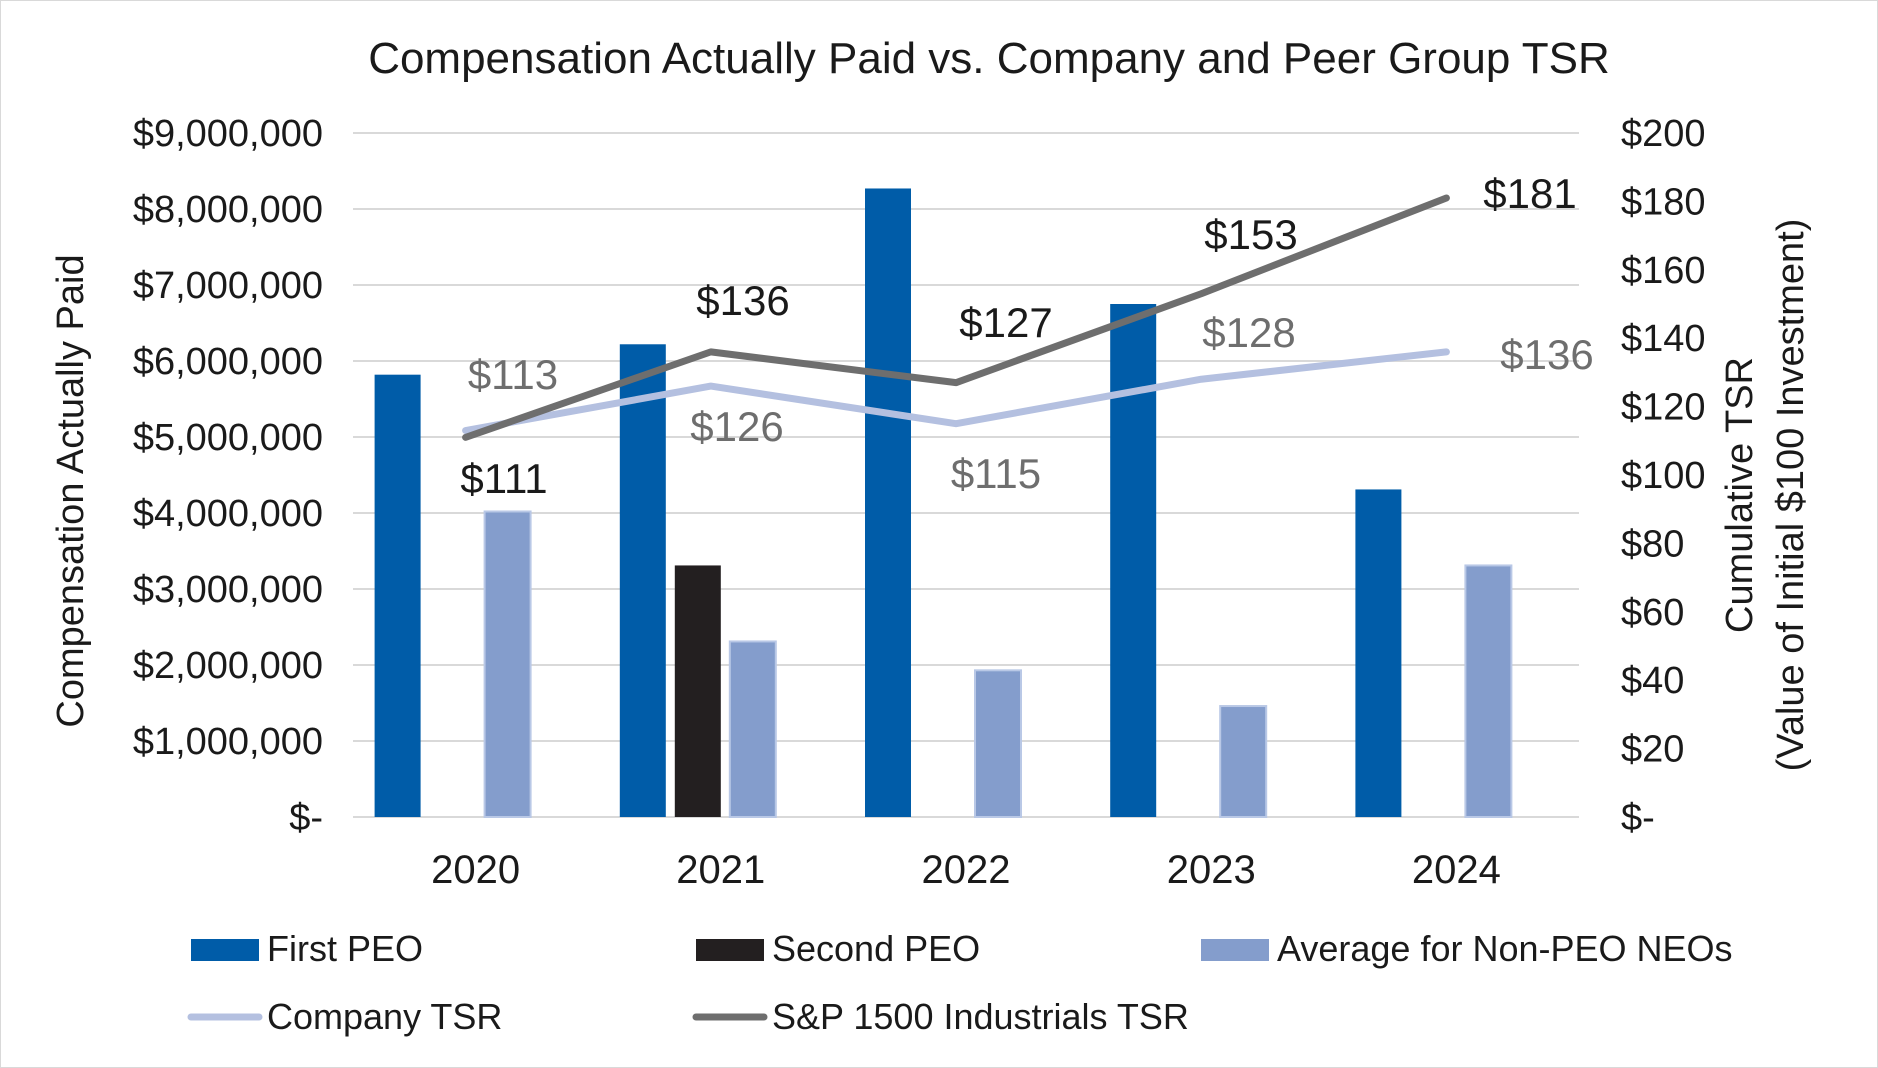  Describe the element at coordinates (475, 870) in the screenshot. I see `category-label: 2020` at that location.